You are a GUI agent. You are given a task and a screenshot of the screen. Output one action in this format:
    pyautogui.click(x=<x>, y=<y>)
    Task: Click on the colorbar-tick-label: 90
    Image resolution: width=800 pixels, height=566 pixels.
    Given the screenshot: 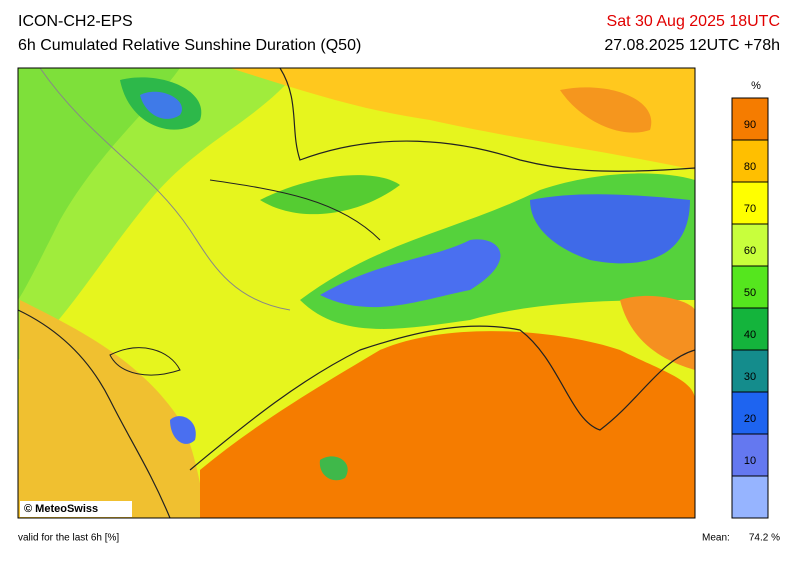 What is the action you would take?
    pyautogui.click(x=750, y=125)
    